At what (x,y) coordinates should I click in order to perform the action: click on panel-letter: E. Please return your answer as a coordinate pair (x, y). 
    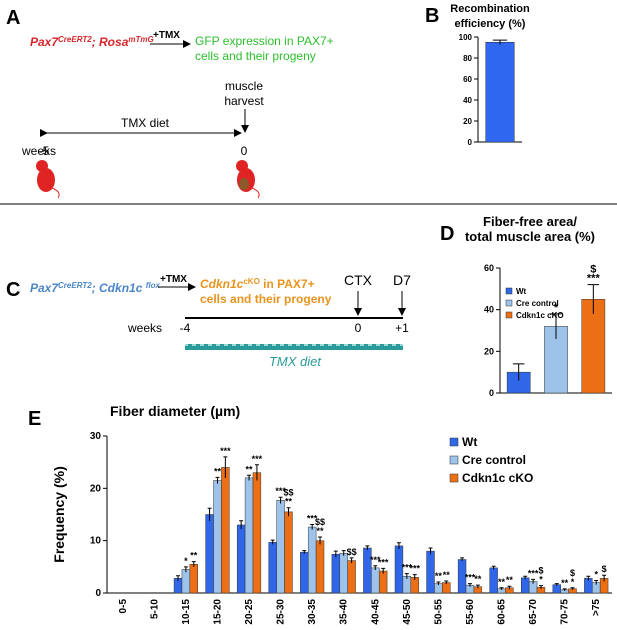
    Looking at the image, I should click on (34, 419).